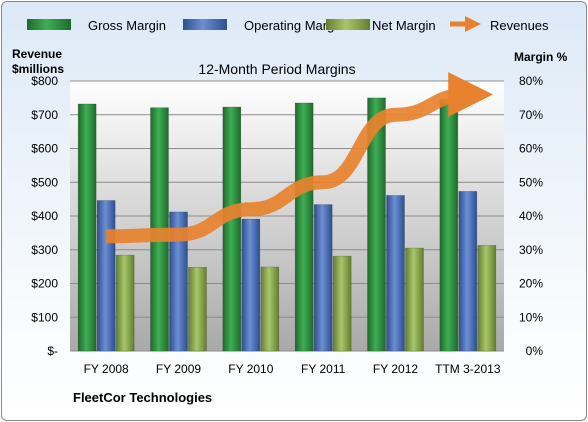 The width and height of the screenshot is (588, 422). What do you see at coordinates (404, 25) in the screenshot?
I see `legend-label-net-margin: Net Margin` at bounding box center [404, 25].